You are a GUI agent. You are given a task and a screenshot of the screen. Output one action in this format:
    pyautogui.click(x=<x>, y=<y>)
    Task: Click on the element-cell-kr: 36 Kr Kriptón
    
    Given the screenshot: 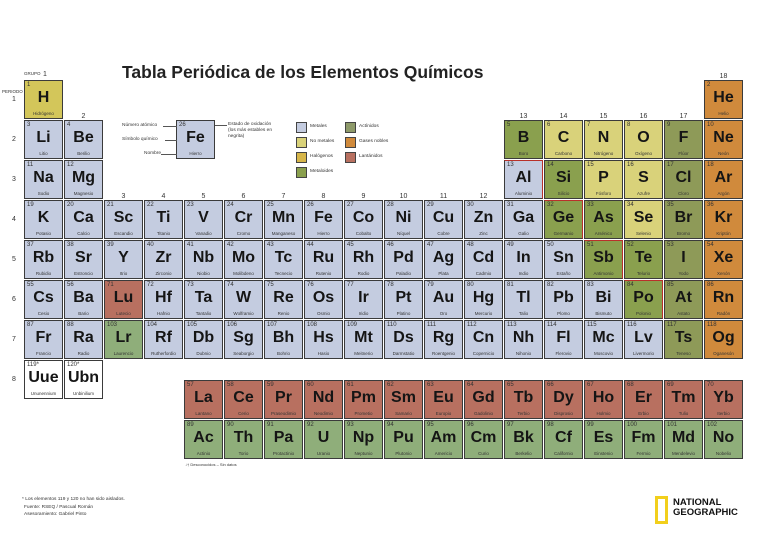 What is the action you would take?
    pyautogui.click(x=723, y=219)
    